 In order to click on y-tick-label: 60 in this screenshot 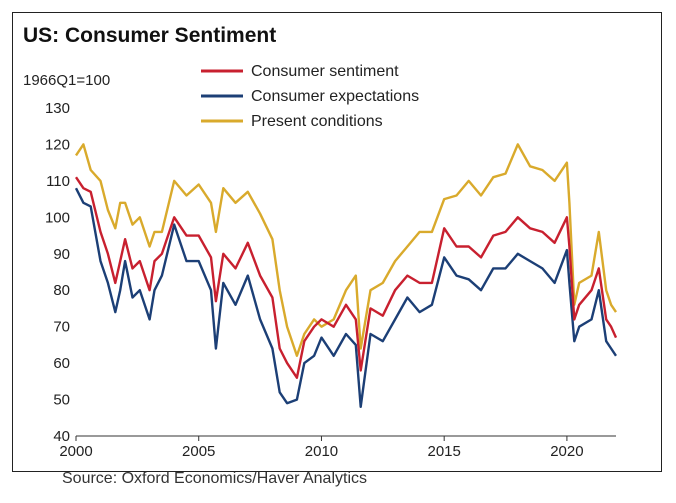, I will do `click(61, 363)`.